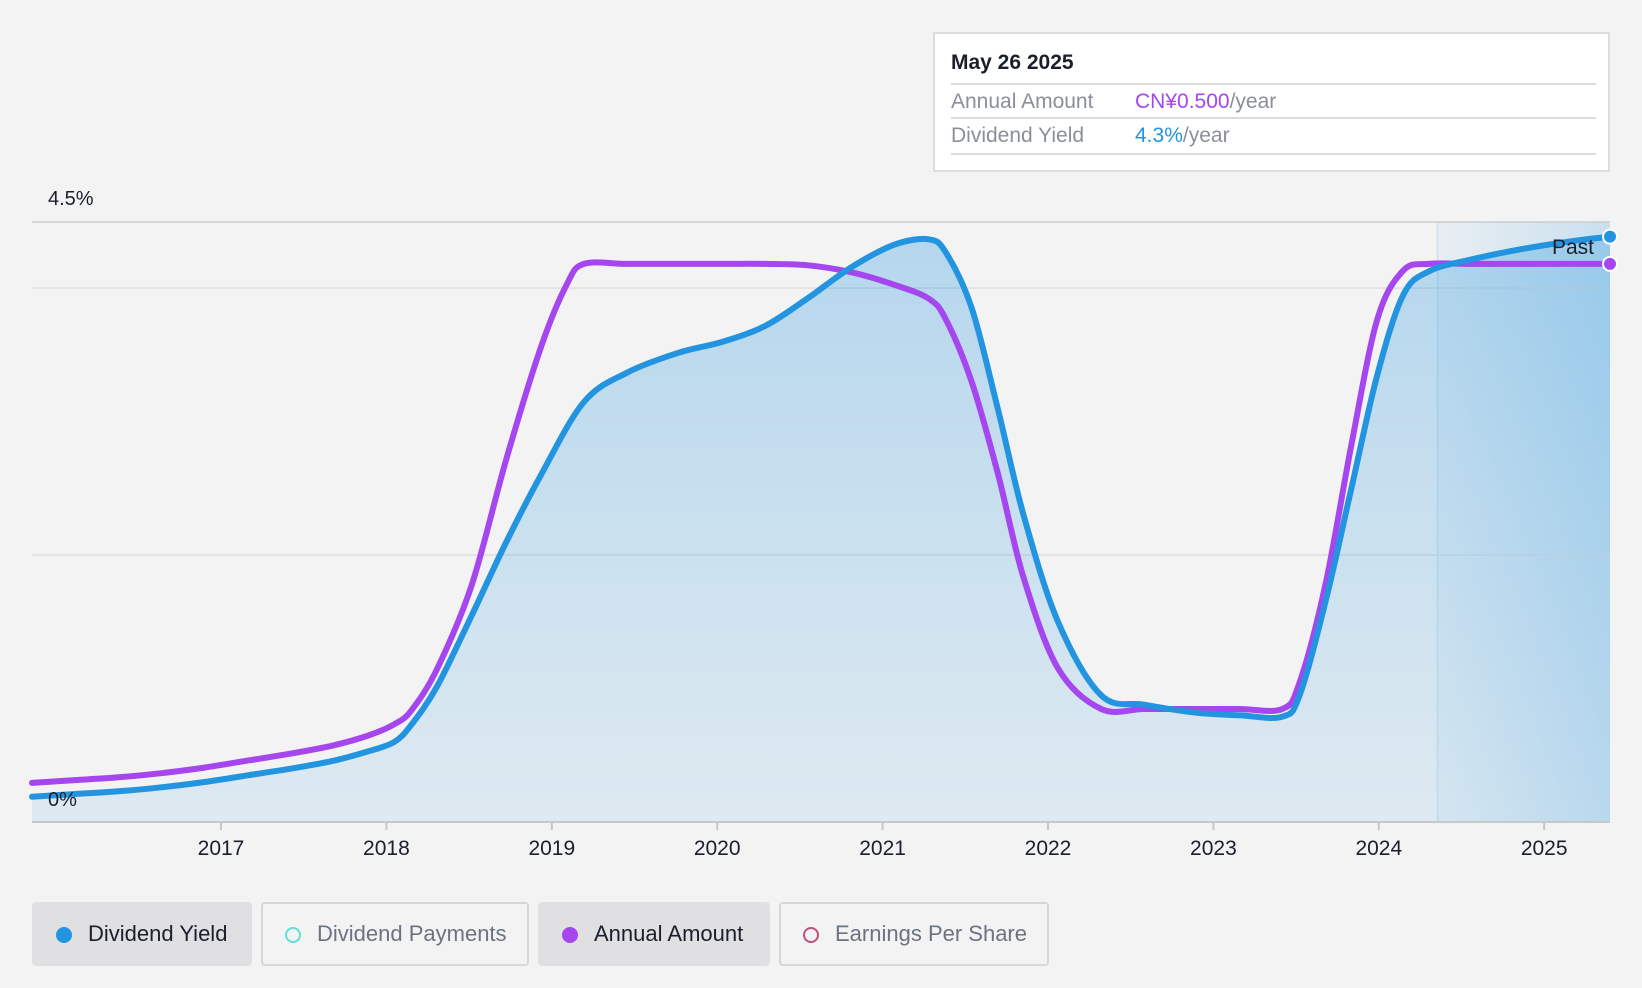 Image resolution: width=1642 pixels, height=988 pixels. I want to click on legend-earnings-per-share: Earnings Per Share, so click(914, 934).